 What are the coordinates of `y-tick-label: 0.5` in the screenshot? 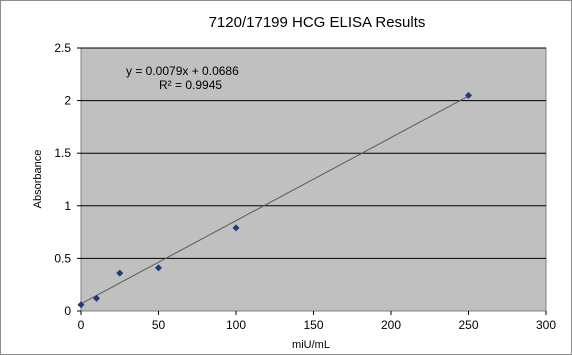 It's located at (62, 258).